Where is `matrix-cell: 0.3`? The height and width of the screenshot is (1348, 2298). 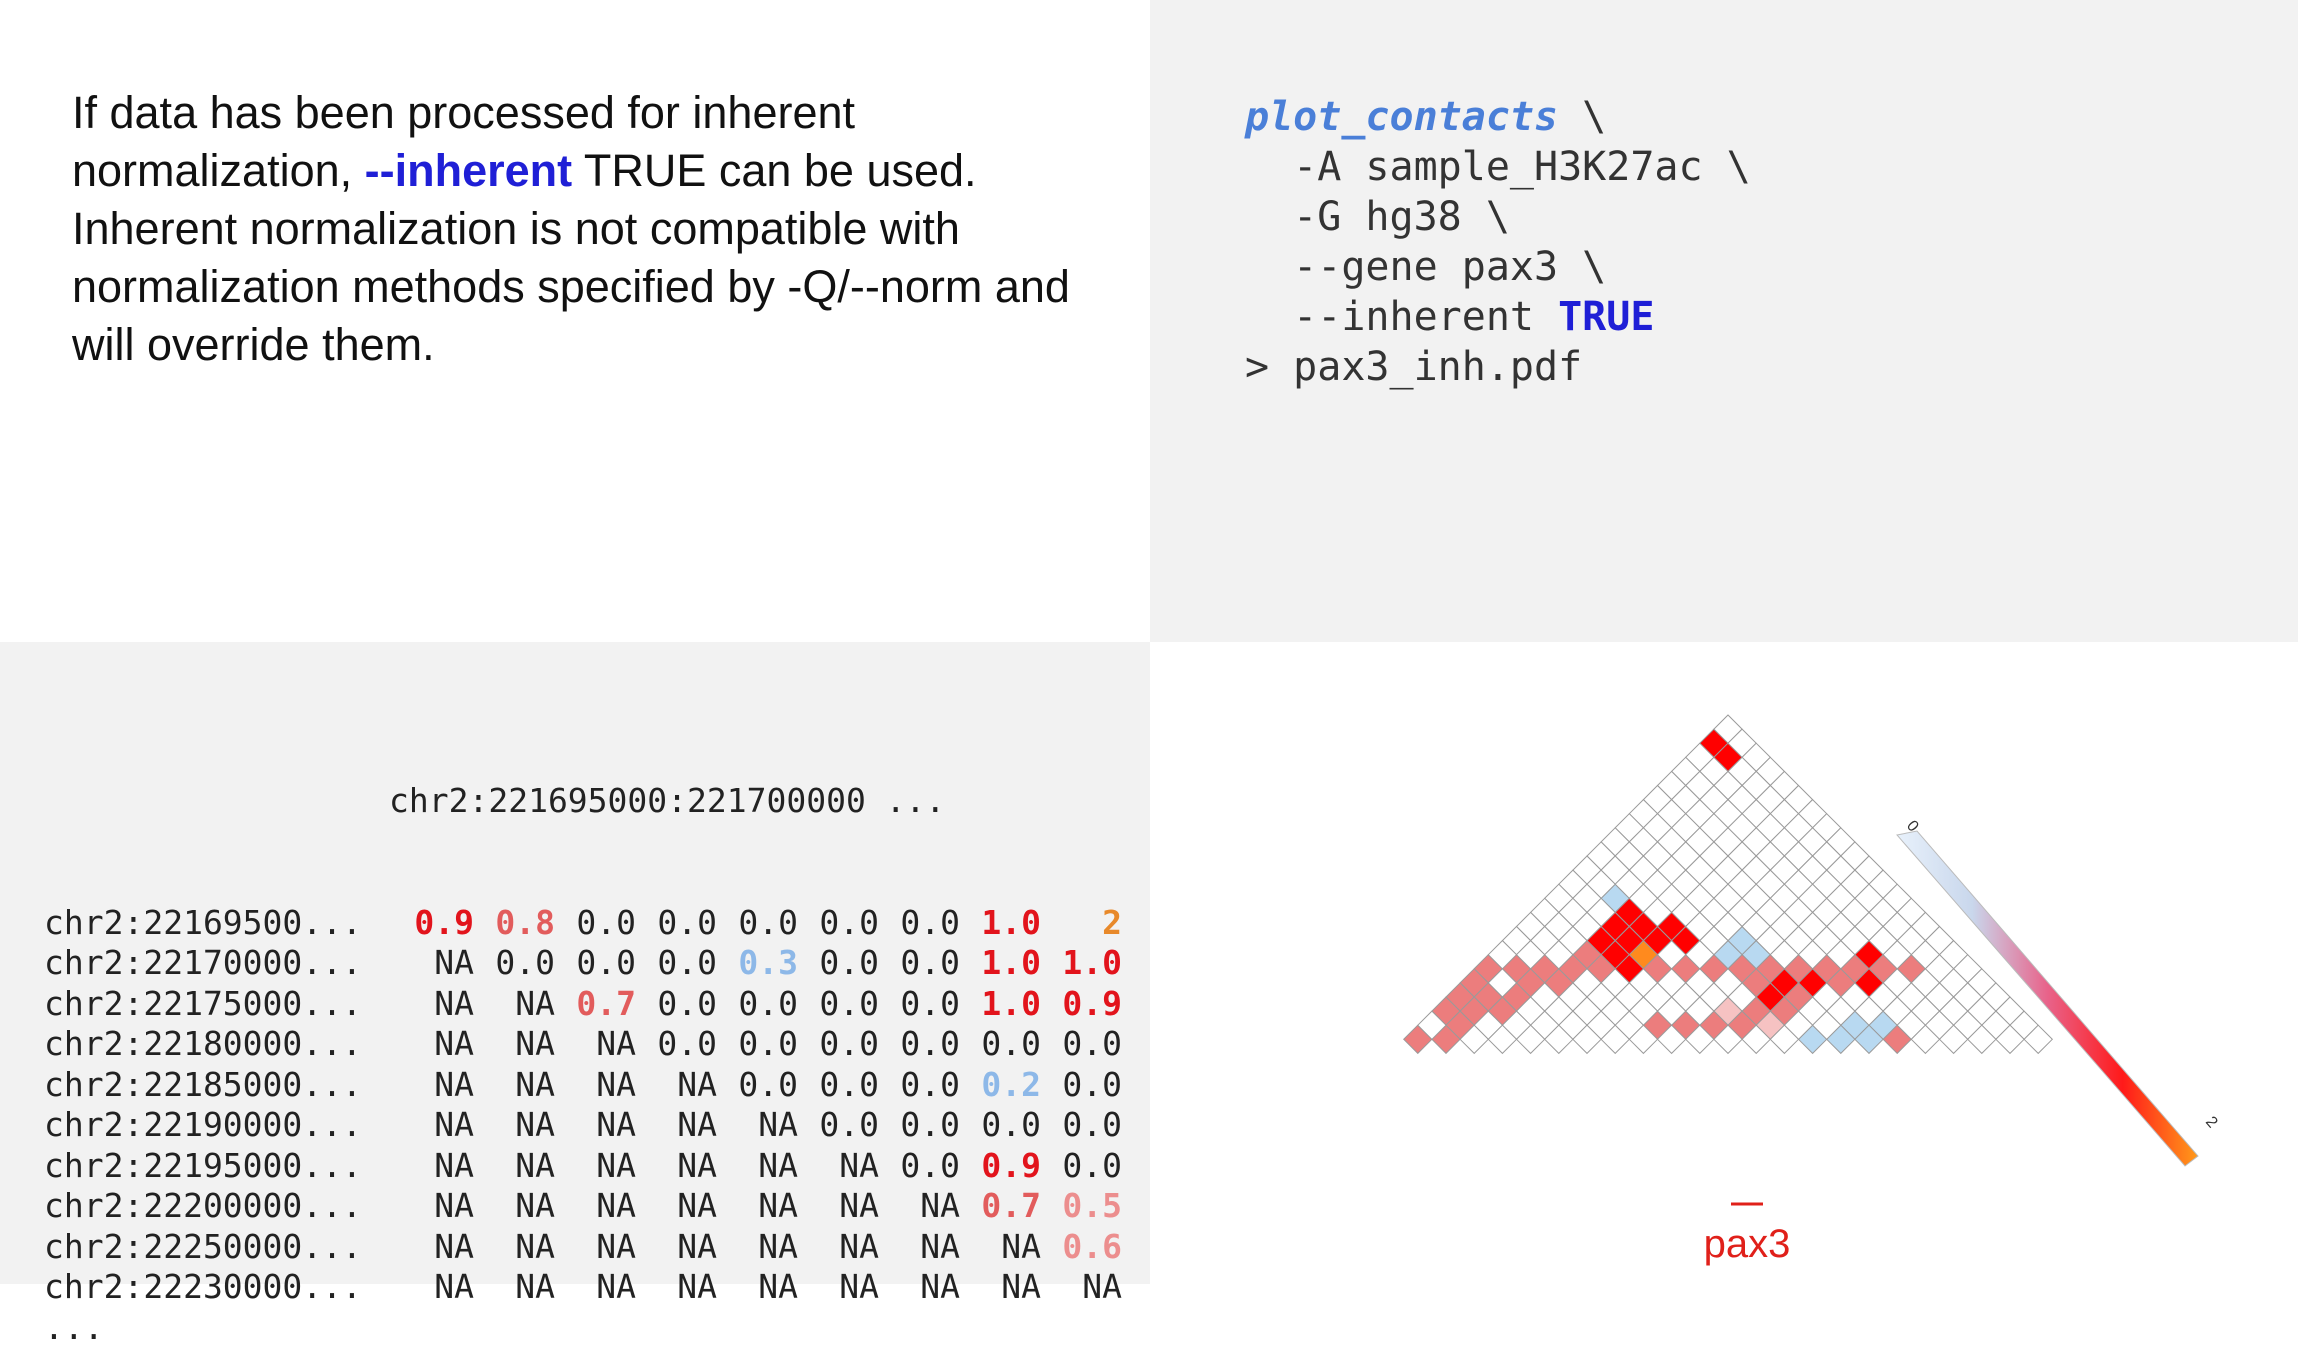
matrix-cell: 0.3 is located at coordinates (757, 963).